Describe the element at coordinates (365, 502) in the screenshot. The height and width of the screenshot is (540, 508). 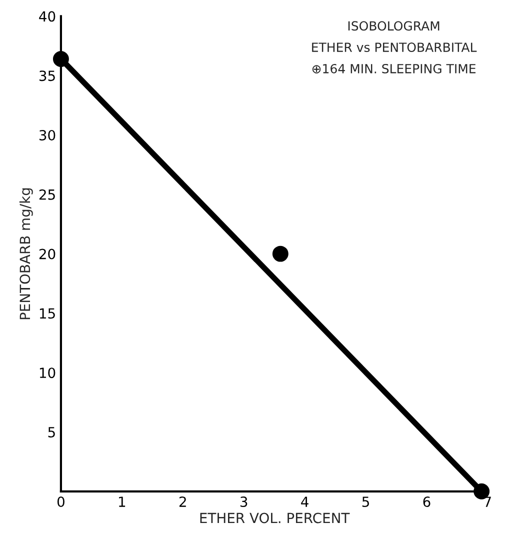
I see `x-tick-label: 5` at that location.